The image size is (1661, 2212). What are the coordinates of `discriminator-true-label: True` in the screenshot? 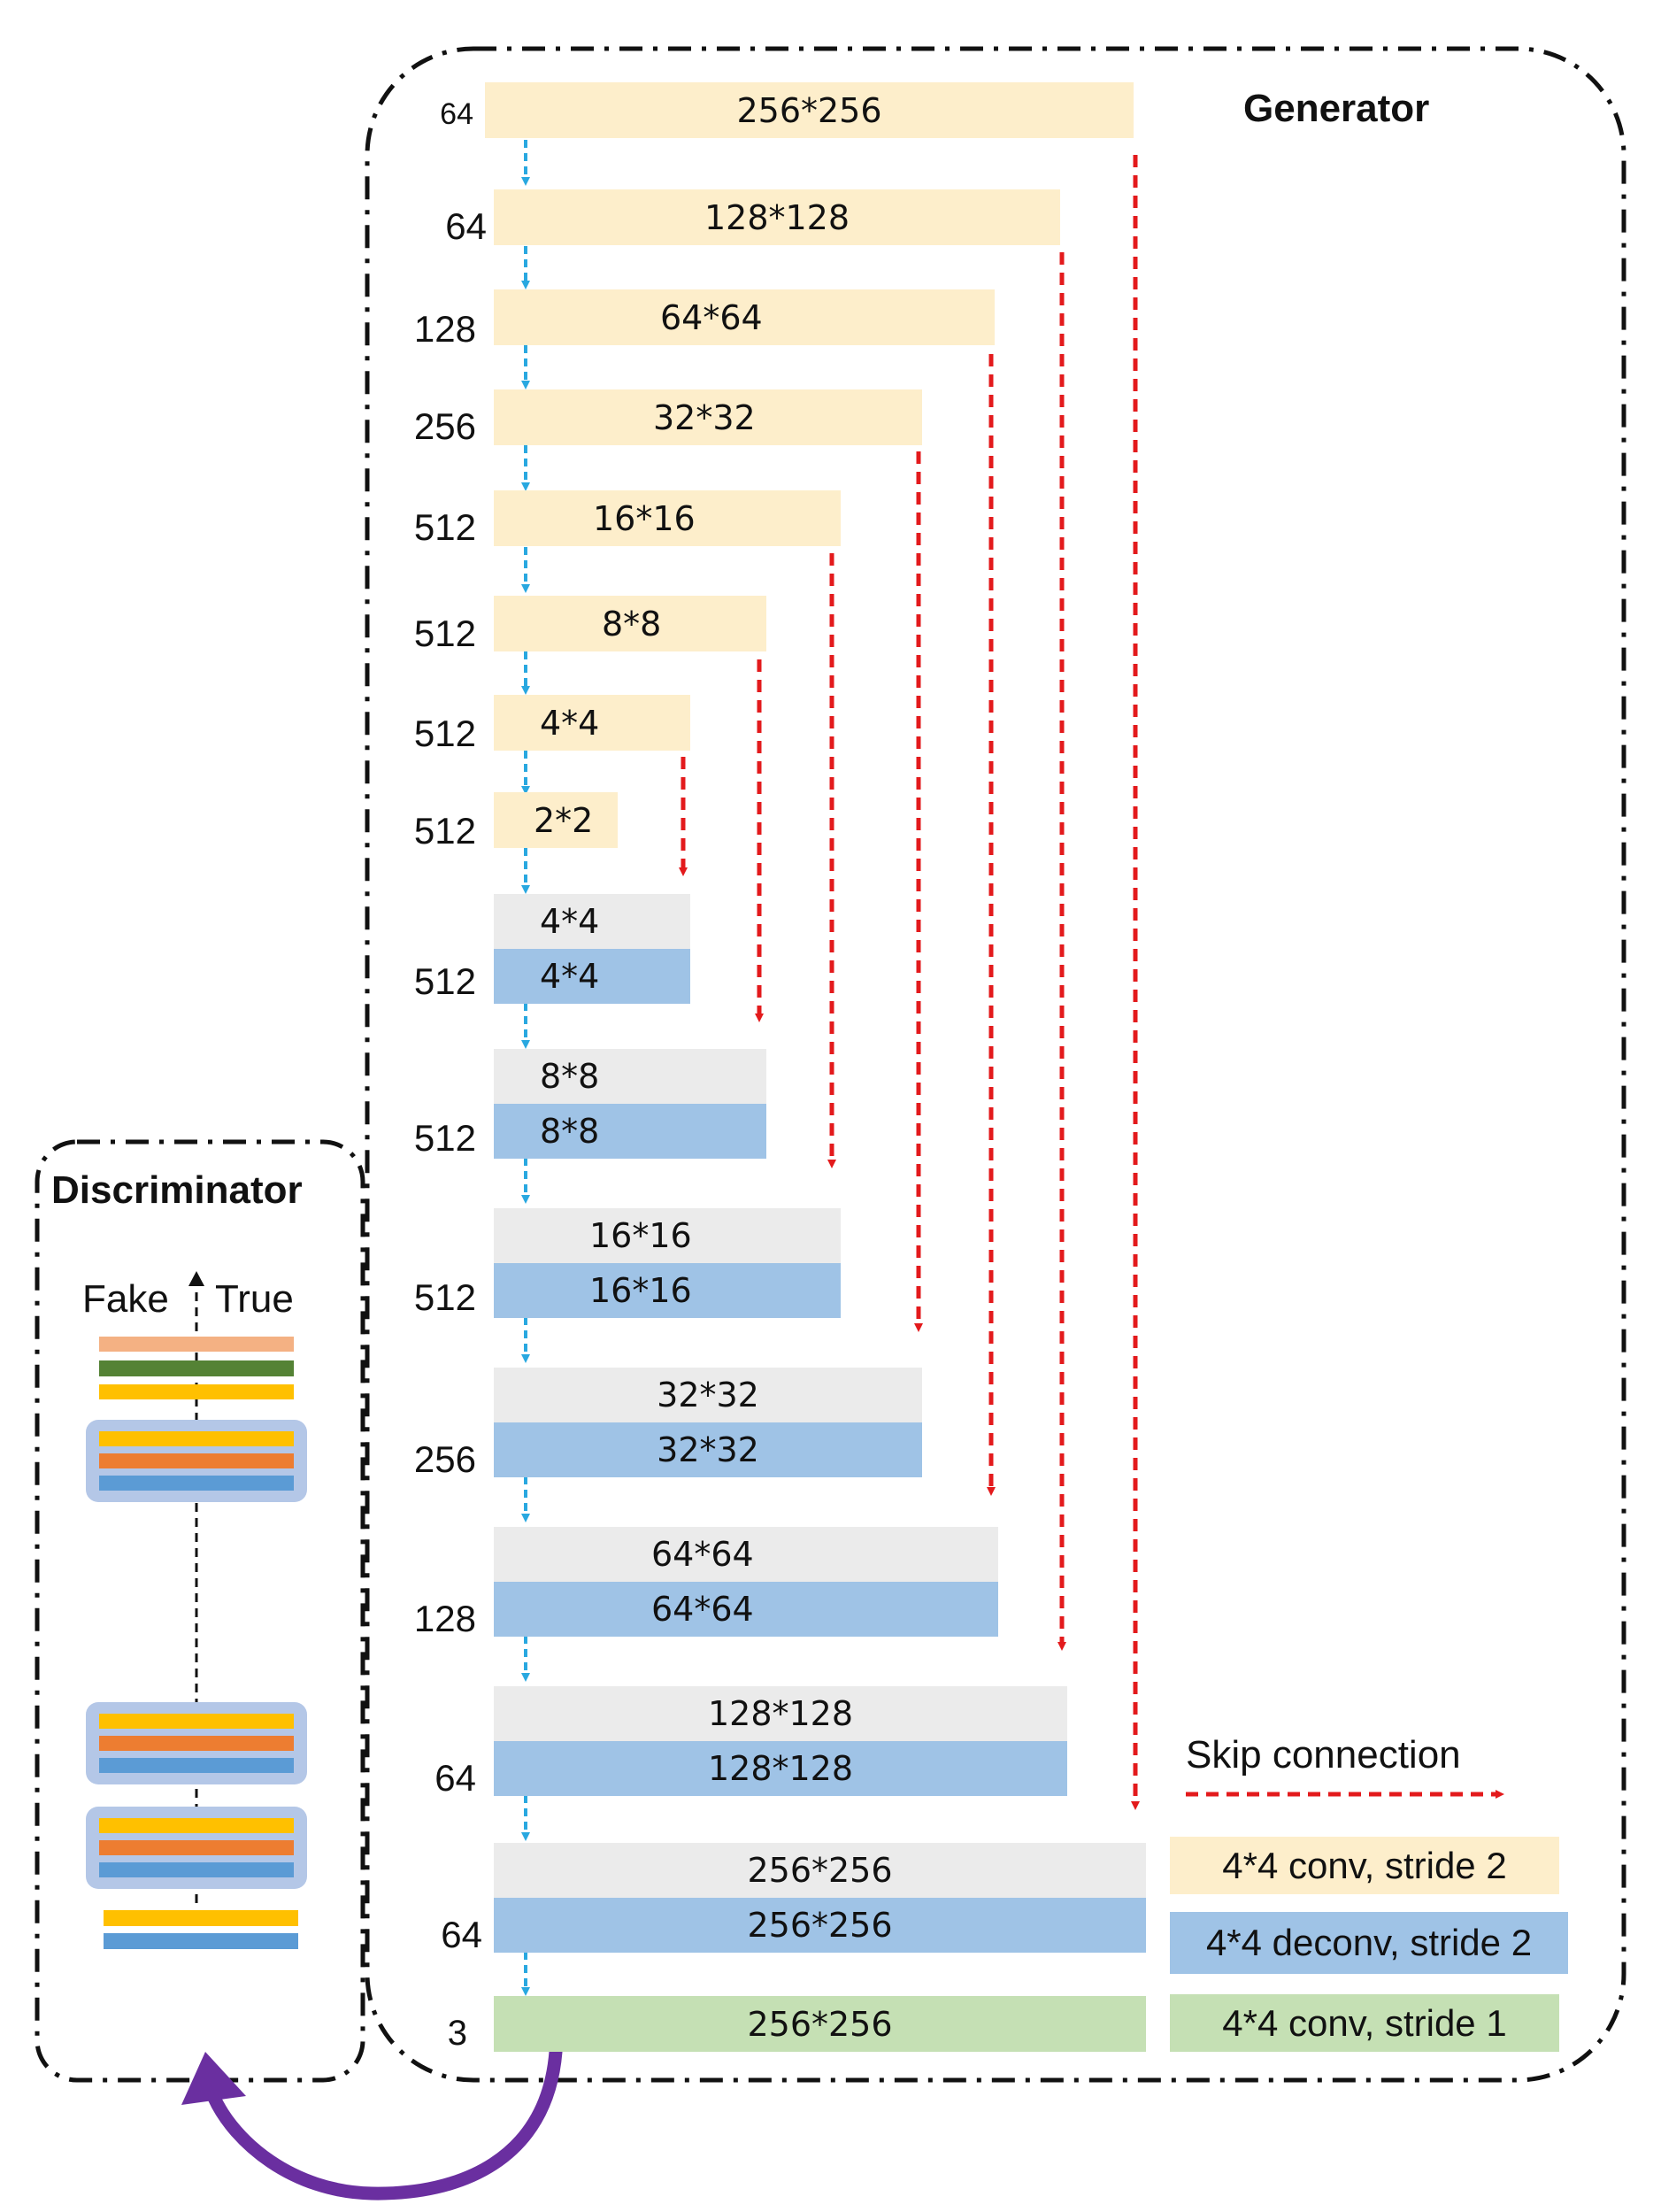 It's located at (254, 1299).